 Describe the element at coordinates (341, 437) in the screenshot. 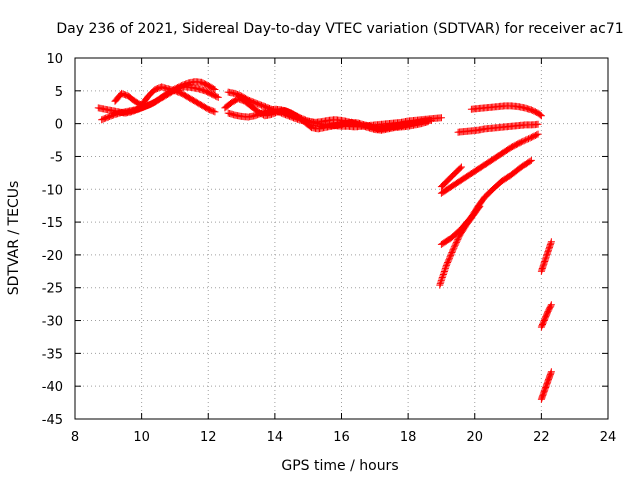

I see `x-tick-label: 16` at that location.